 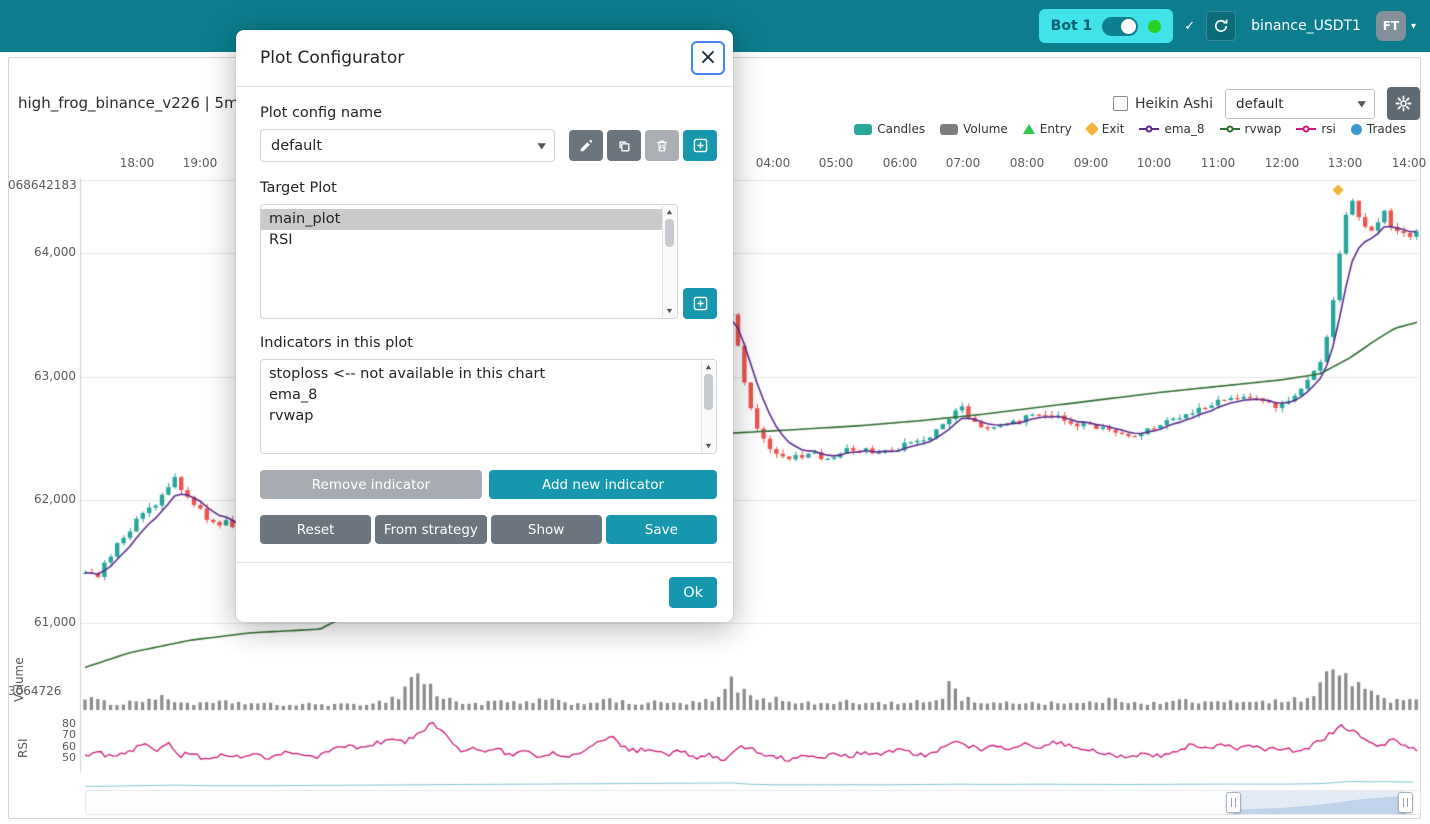 I want to click on indicator-option: rvwap, so click(x=291, y=416).